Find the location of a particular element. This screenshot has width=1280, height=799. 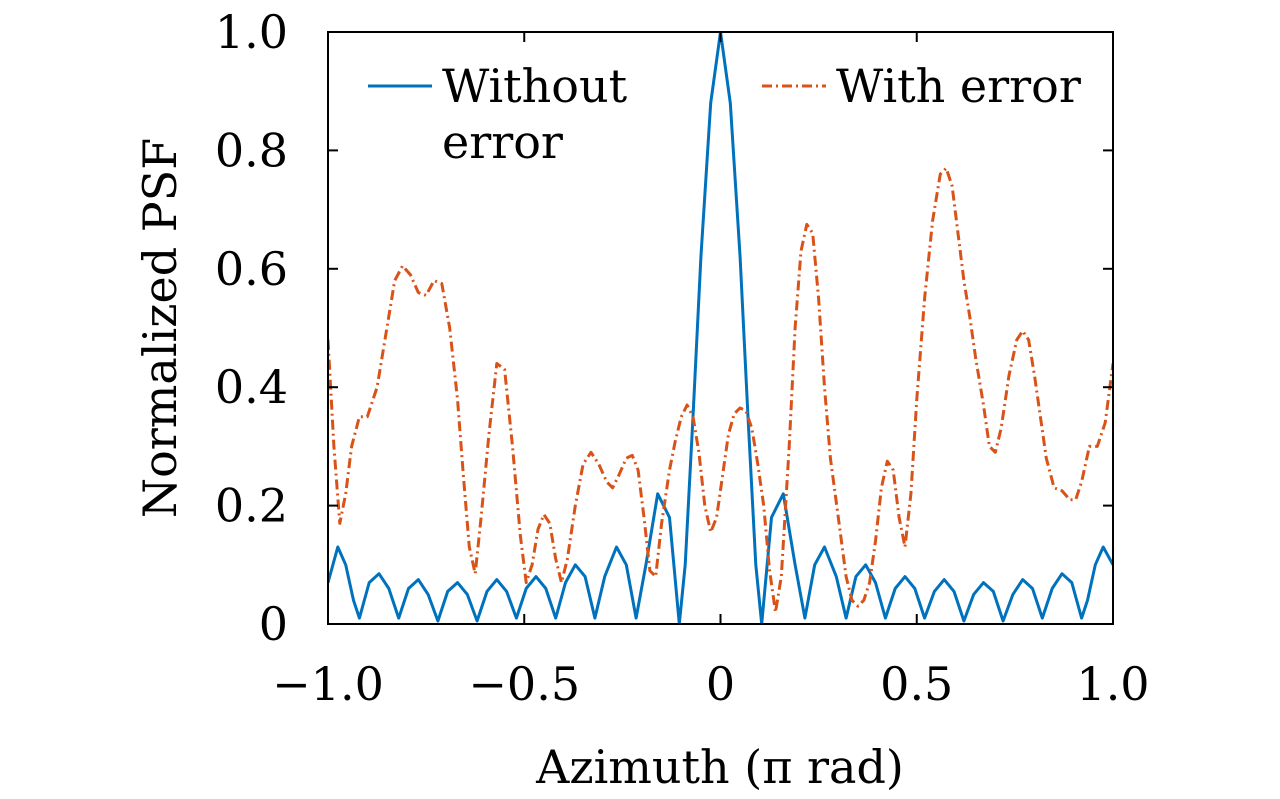

x-tick-label: −0.5 is located at coordinates (524, 684).